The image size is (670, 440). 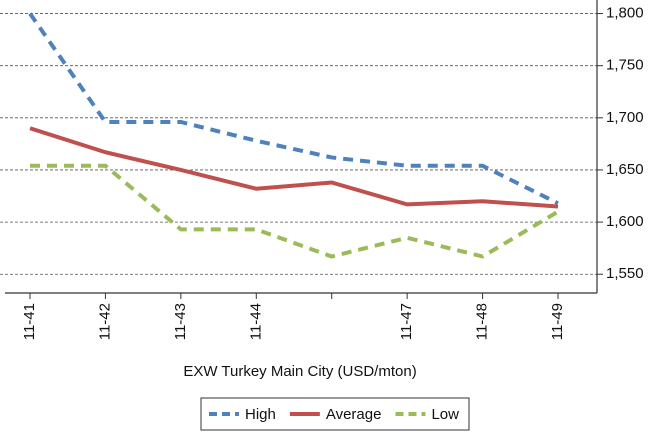 What do you see at coordinates (260, 414) in the screenshot?
I see `legend-label: High` at bounding box center [260, 414].